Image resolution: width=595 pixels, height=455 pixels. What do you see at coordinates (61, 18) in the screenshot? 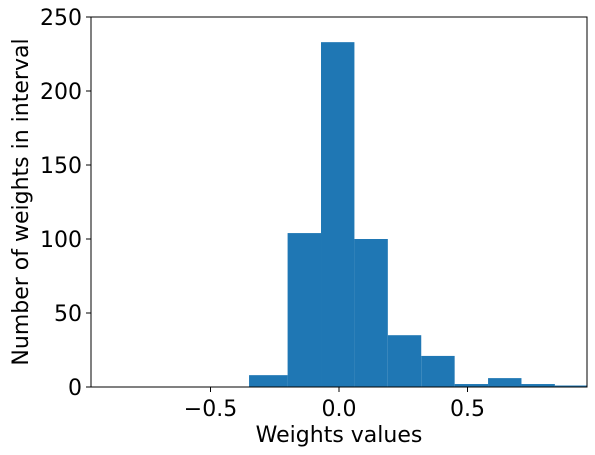
I see `y-tick-label: 250` at bounding box center [61, 18].